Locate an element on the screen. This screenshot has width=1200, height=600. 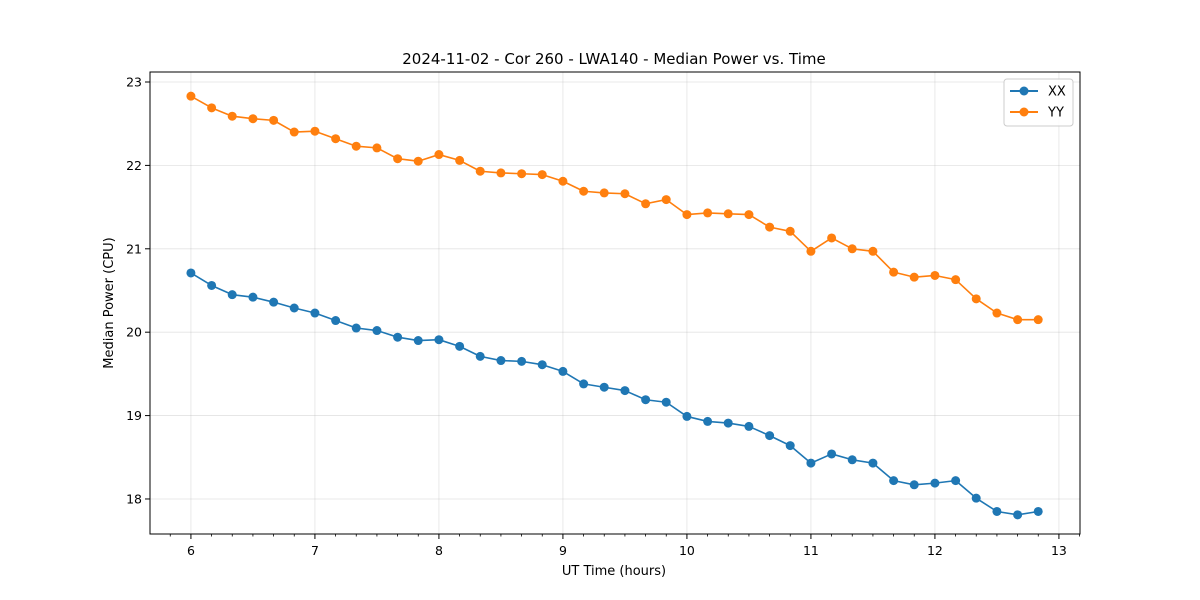
x-tick-label: 11 is located at coordinates (811, 550).